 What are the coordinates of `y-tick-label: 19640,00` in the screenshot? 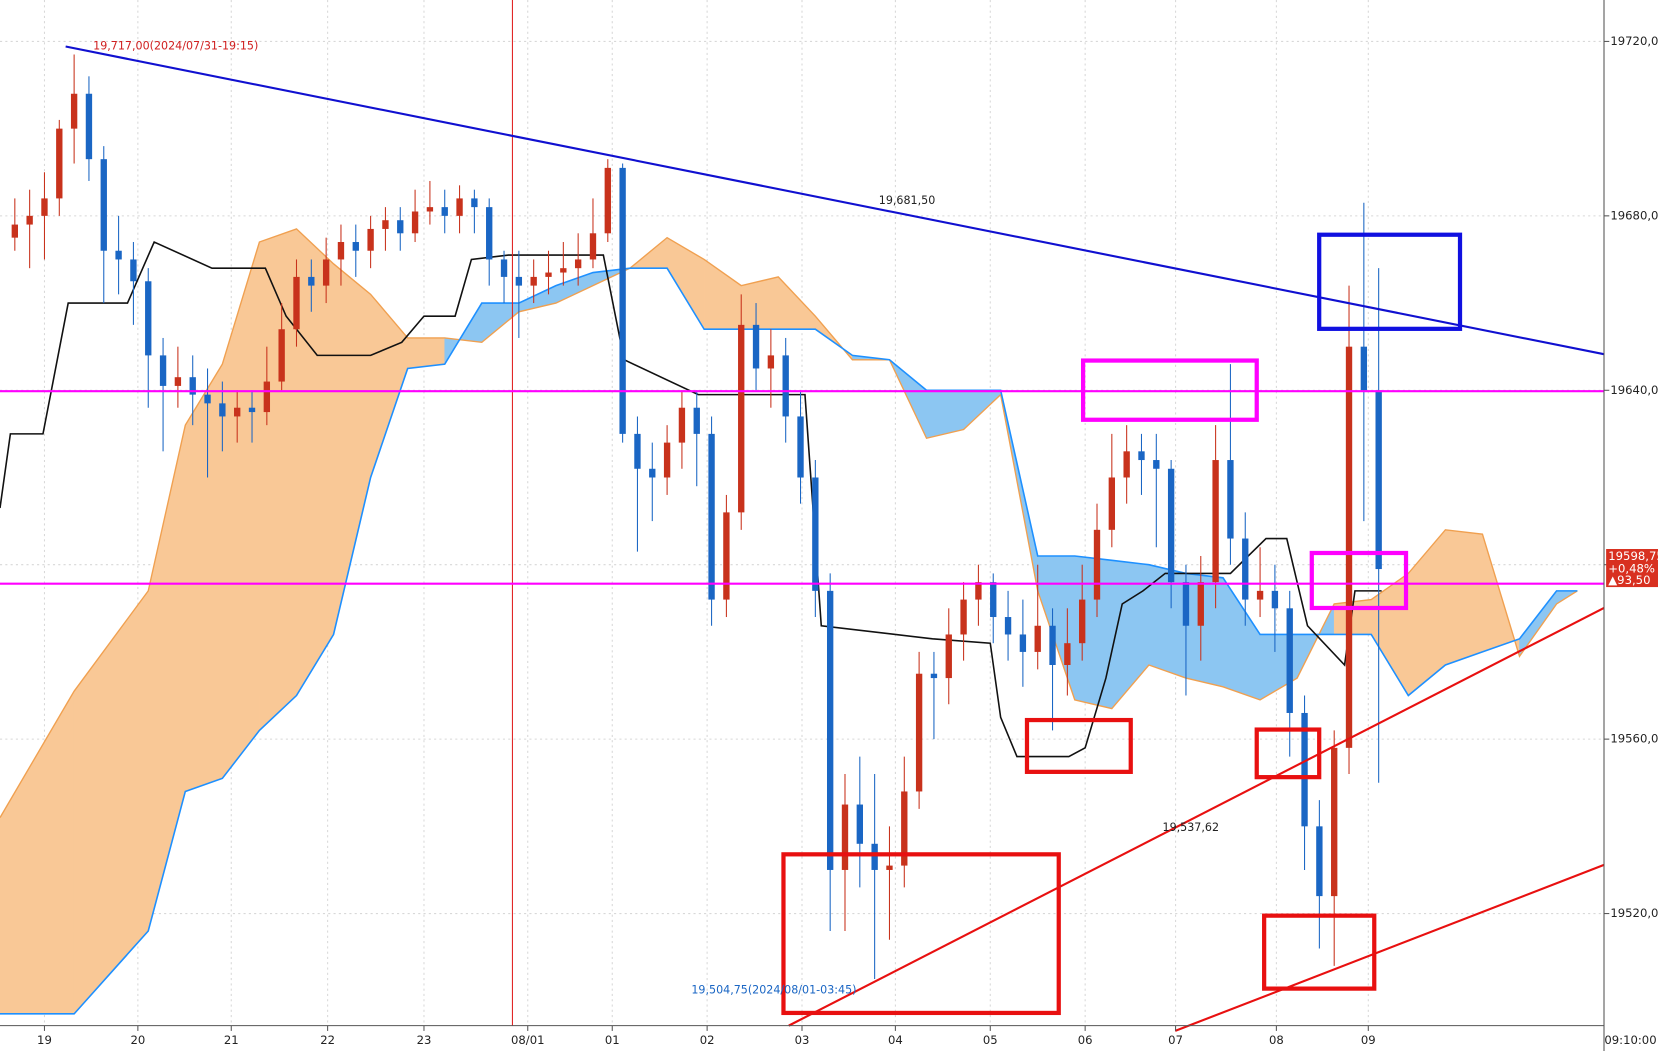 It's located at (1634, 390).